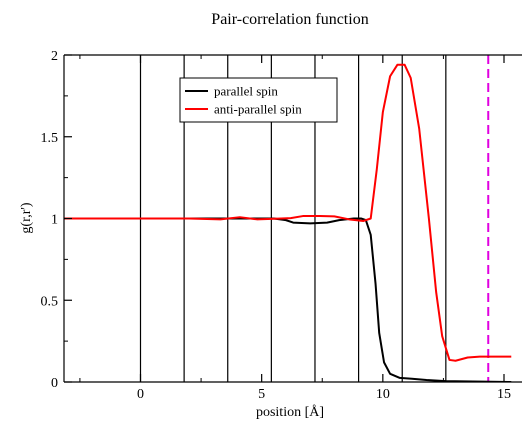 The image size is (522, 426). I want to click on legend: parallel spin anti-parallel spin, so click(258, 100).